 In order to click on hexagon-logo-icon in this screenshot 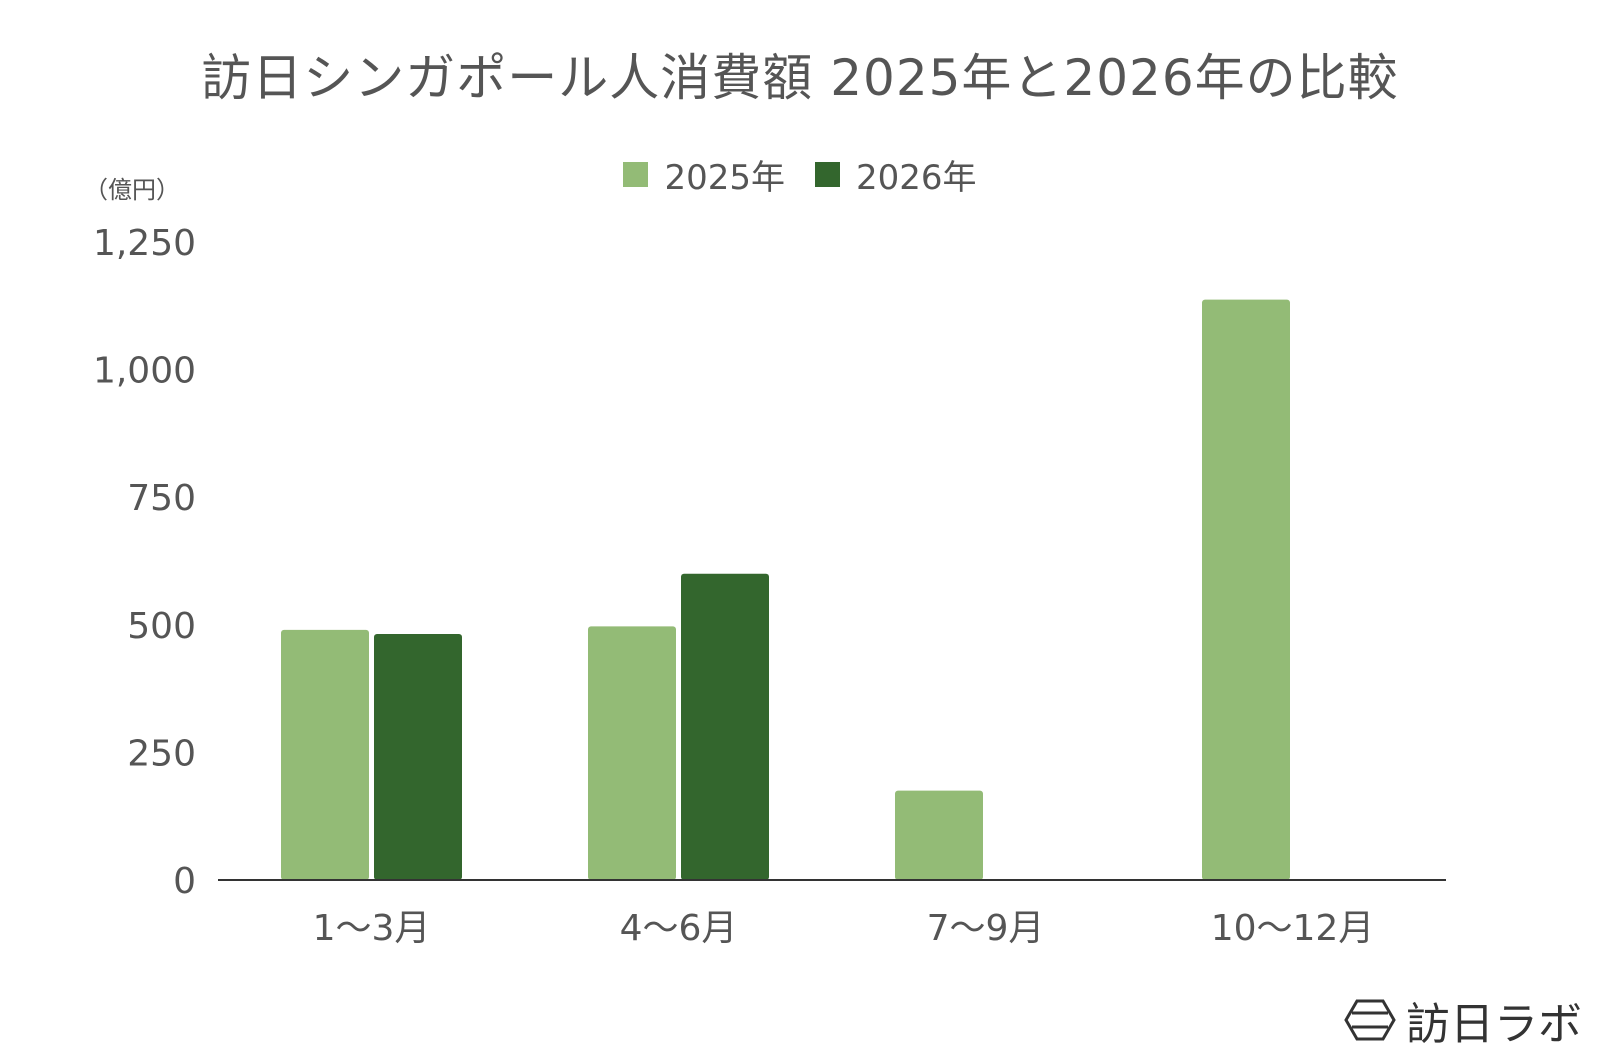, I will do `click(1370, 1020)`.